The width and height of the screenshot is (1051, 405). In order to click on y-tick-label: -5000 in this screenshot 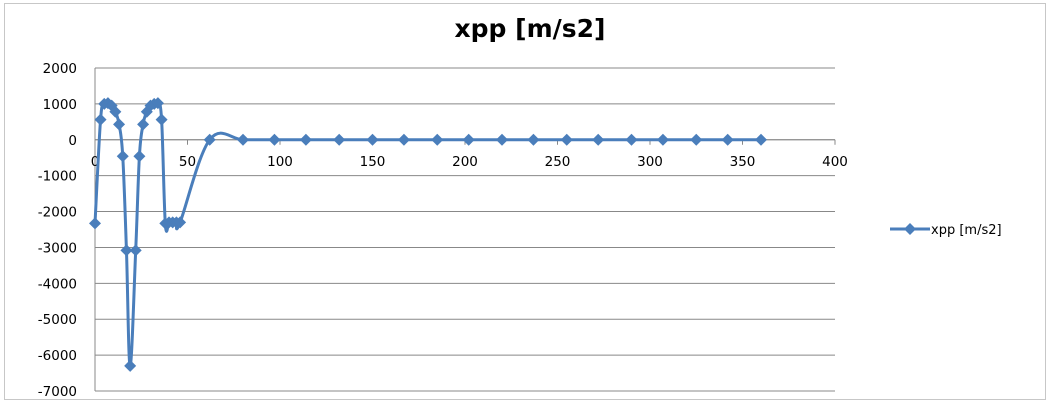, I will do `click(57, 320)`.